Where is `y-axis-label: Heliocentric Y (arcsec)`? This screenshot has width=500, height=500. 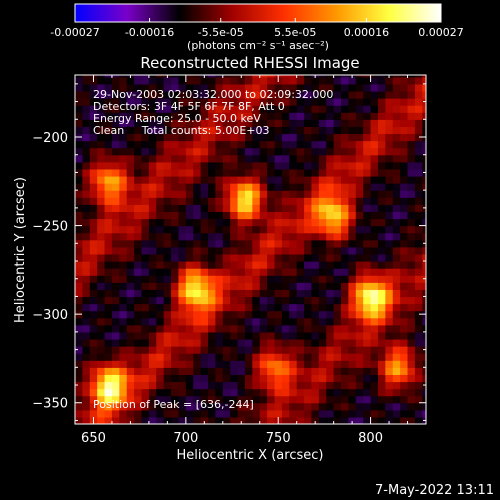 y-axis-label: Heliocentric Y (arcsec) is located at coordinates (20, 250).